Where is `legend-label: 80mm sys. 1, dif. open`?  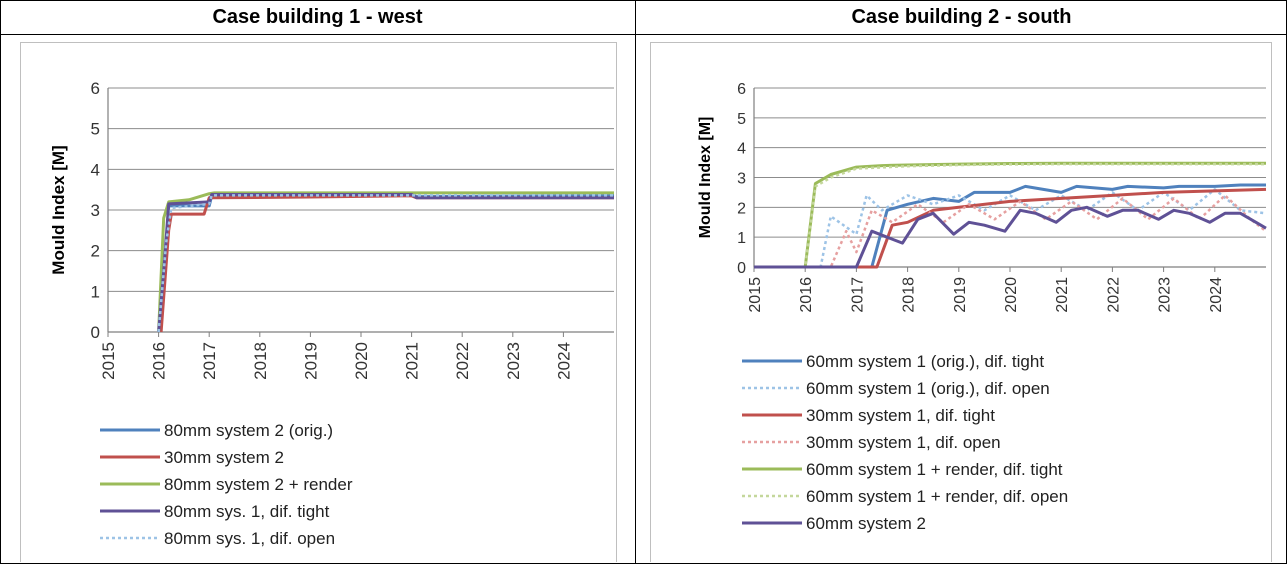 legend-label: 80mm sys. 1, dif. open is located at coordinates (249, 538).